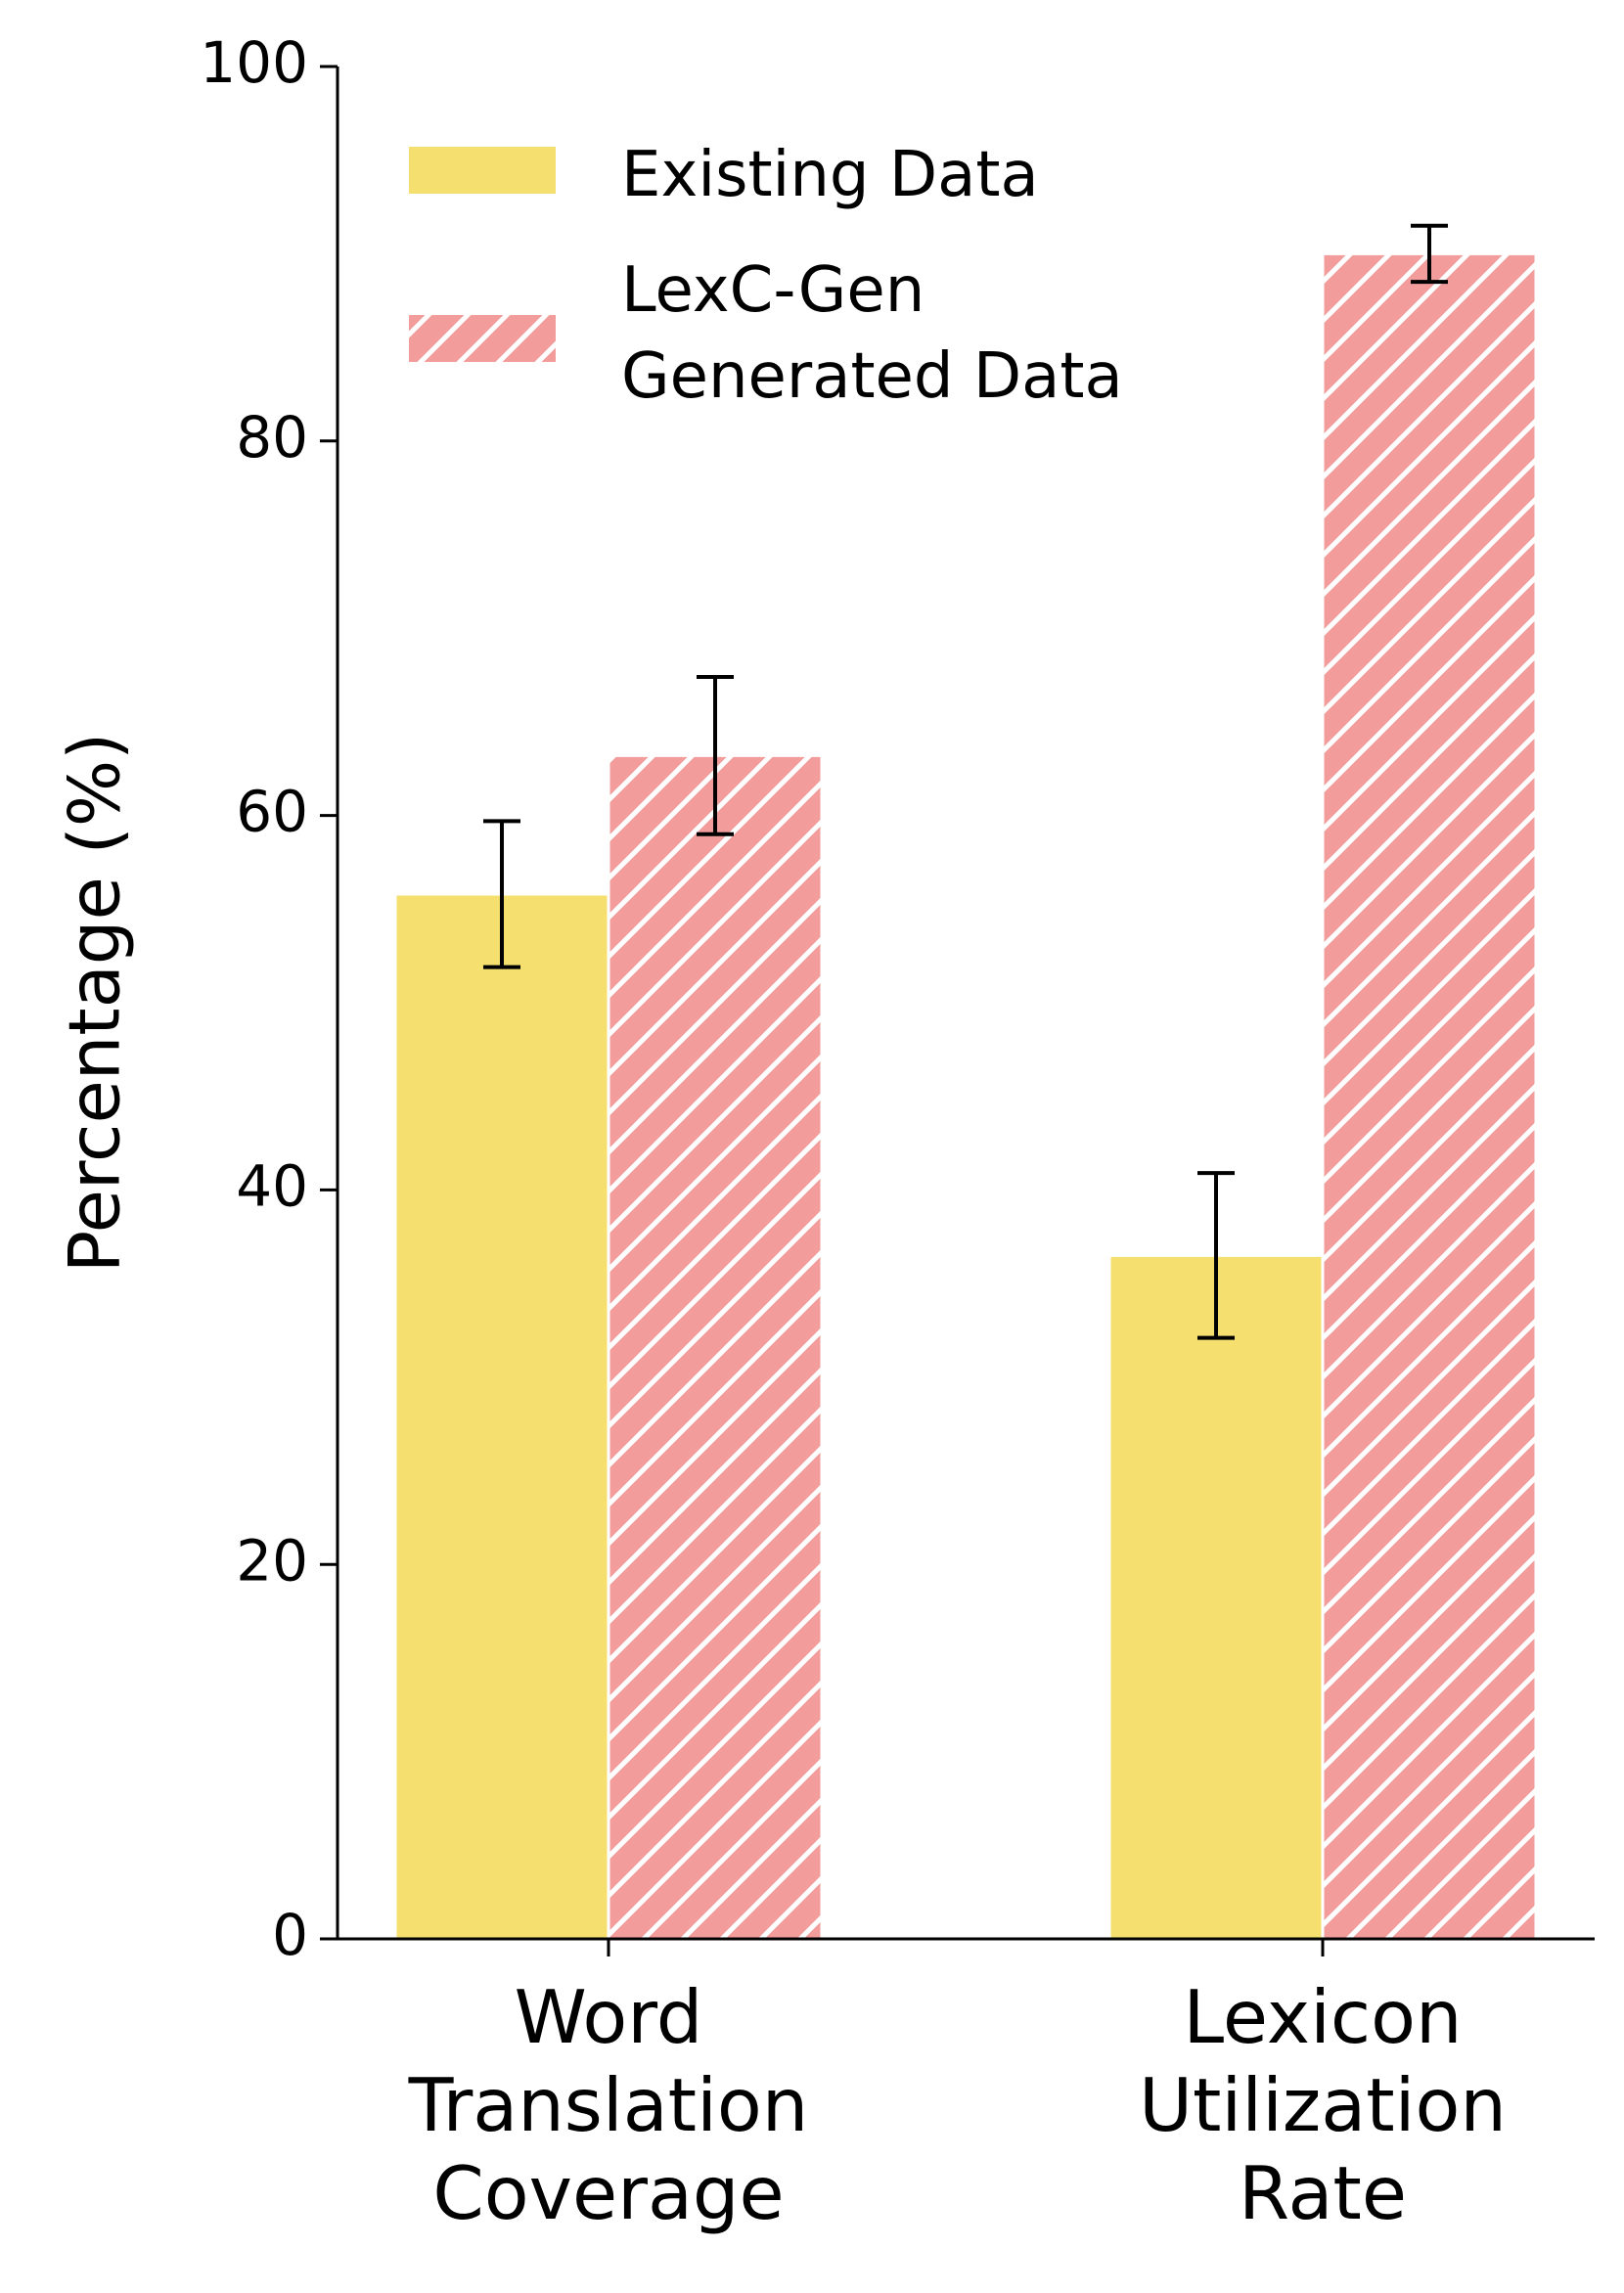  What do you see at coordinates (272, 1561) in the screenshot?
I see `y-tick-label: 20` at bounding box center [272, 1561].